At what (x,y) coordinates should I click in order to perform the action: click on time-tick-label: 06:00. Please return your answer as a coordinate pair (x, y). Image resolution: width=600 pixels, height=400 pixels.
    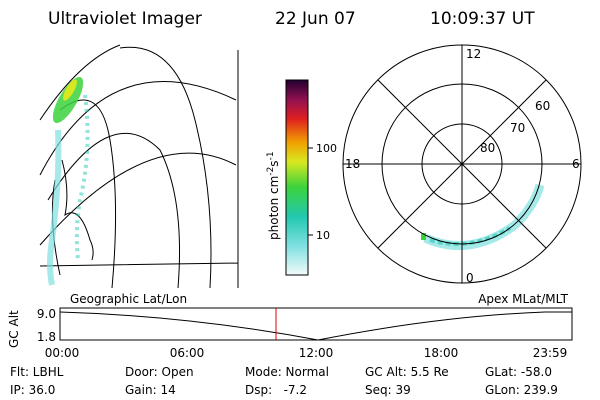
    Looking at the image, I should click on (187, 353).